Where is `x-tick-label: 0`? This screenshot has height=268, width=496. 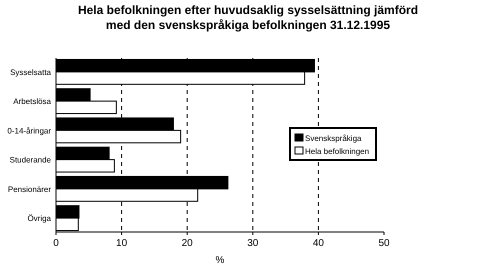 x-tick-label: 0 is located at coordinates (56, 243).